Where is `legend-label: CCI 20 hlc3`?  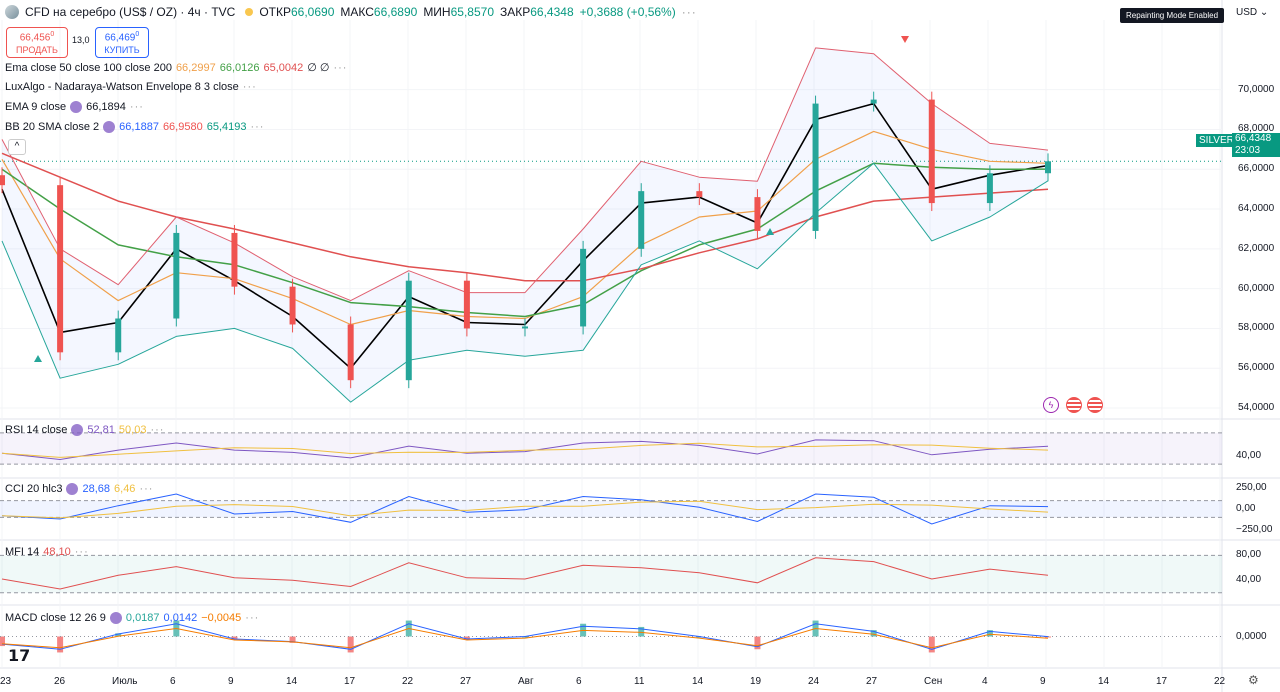
legend-label: CCI 20 hlc3 is located at coordinates (34, 489).